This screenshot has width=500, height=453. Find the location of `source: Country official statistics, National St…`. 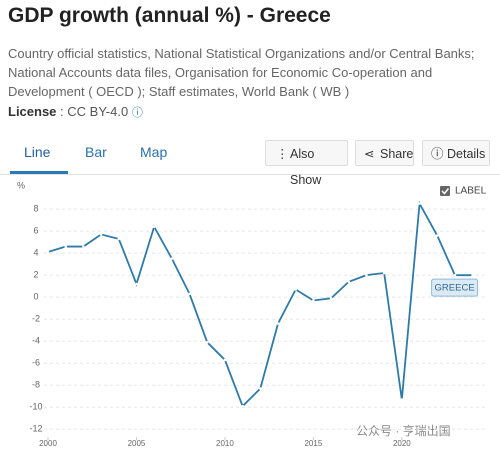

source: Country official statistics, National St… is located at coordinates (241, 72).